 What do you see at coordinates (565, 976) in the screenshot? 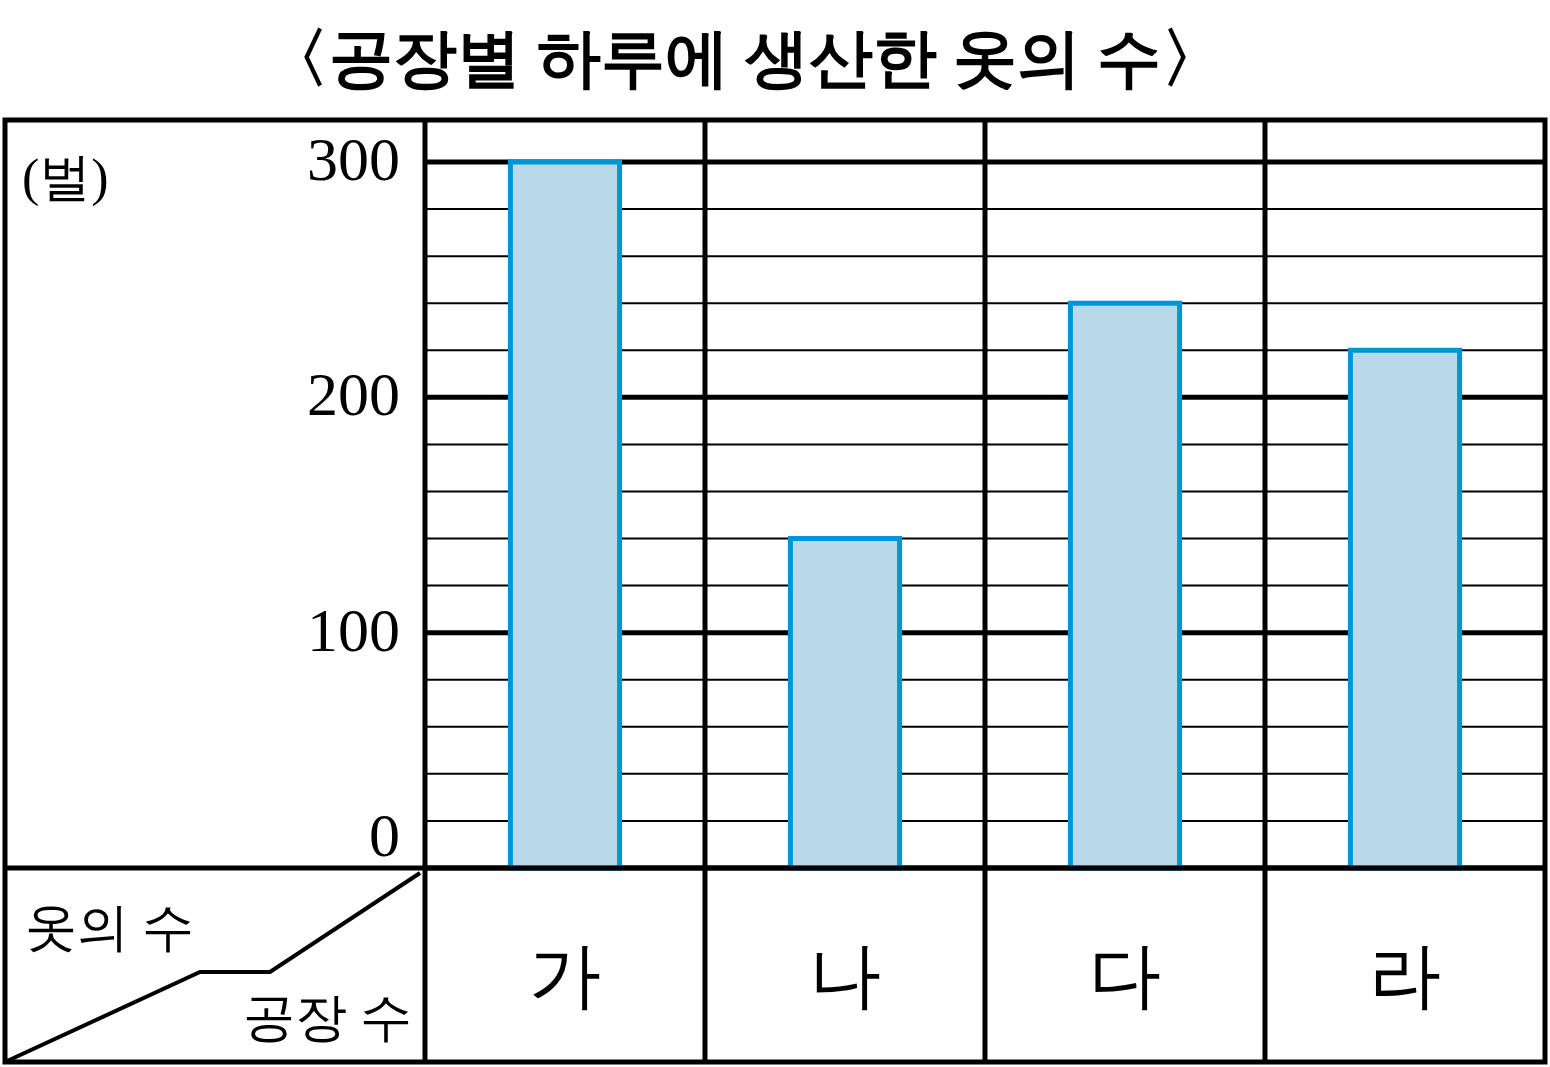
I see `x-tick-label: 가` at bounding box center [565, 976].